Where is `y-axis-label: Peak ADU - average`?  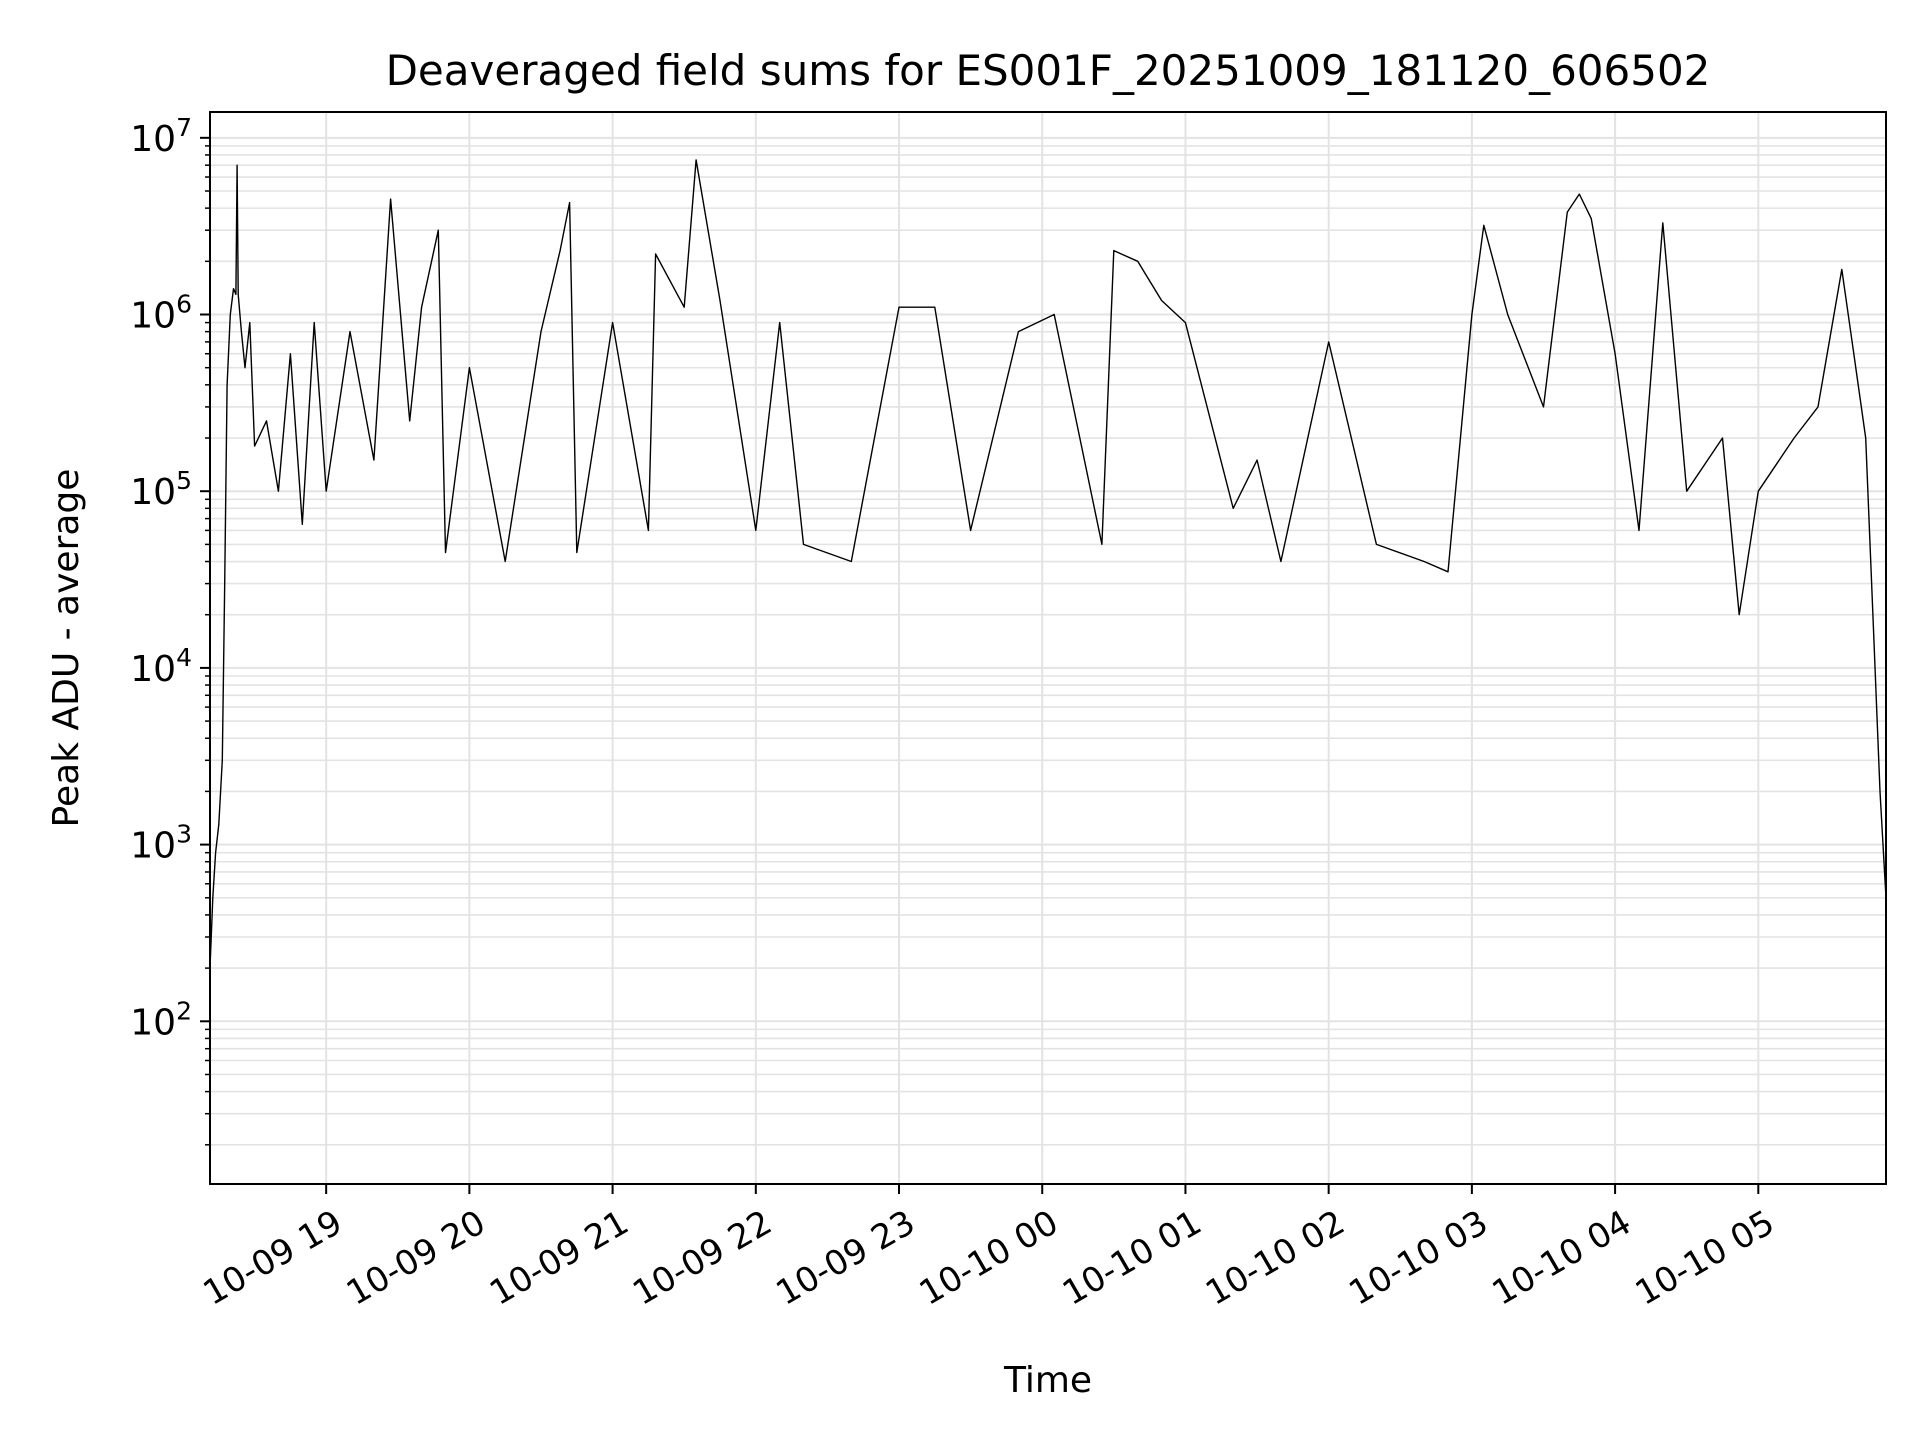 y-axis-label: Peak ADU - average is located at coordinates (66, 648).